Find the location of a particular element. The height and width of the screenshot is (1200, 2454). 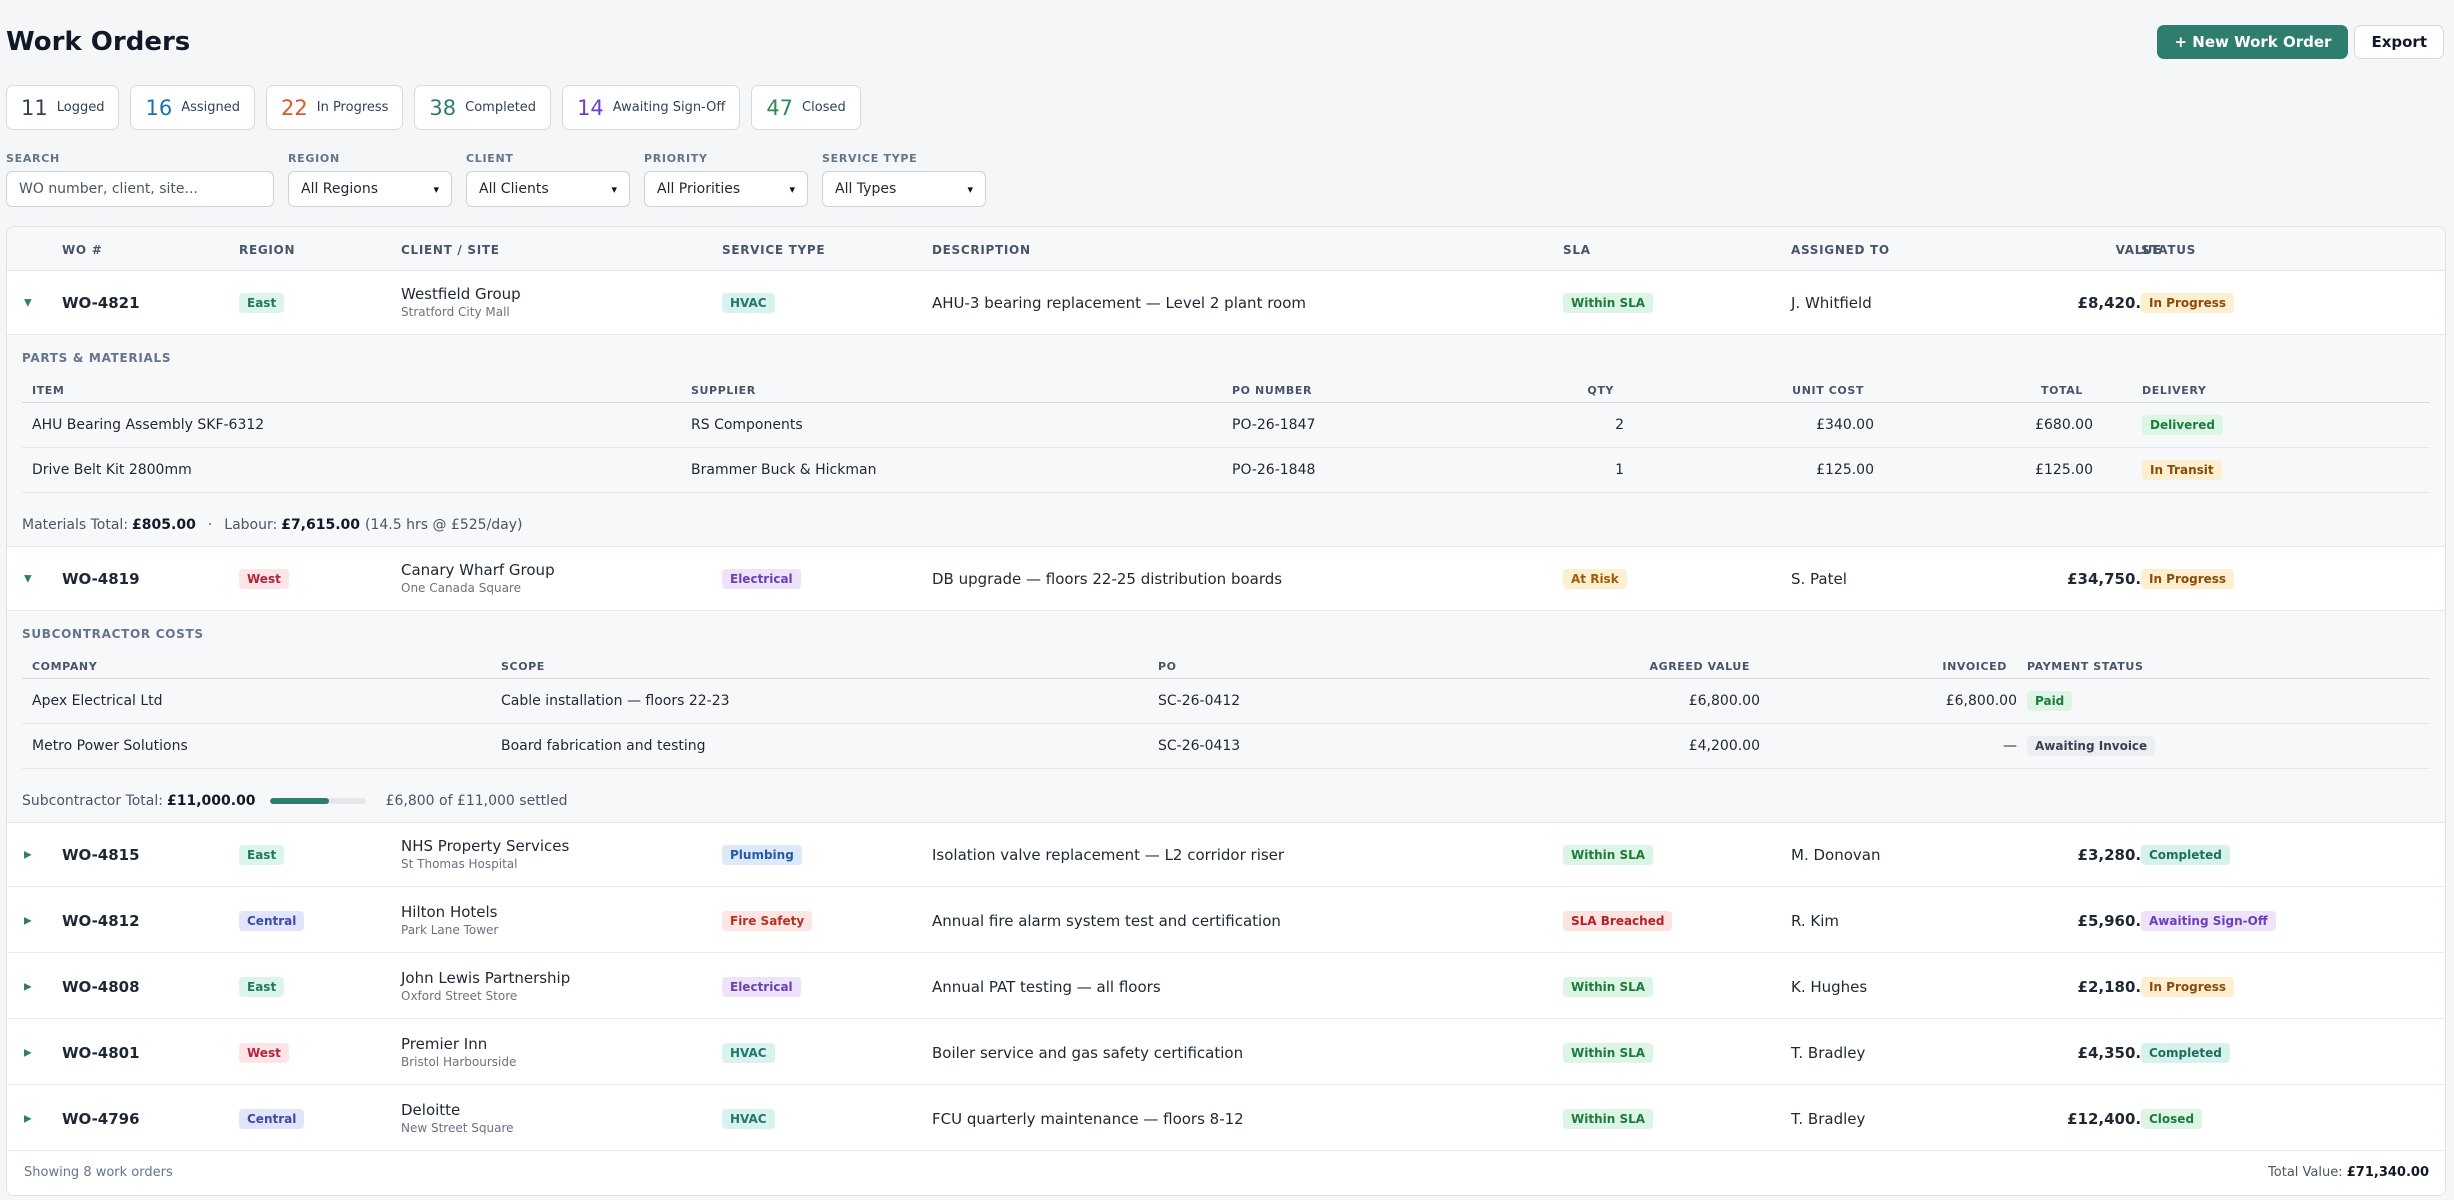

service-cell: Electrical is located at coordinates (761, 986).